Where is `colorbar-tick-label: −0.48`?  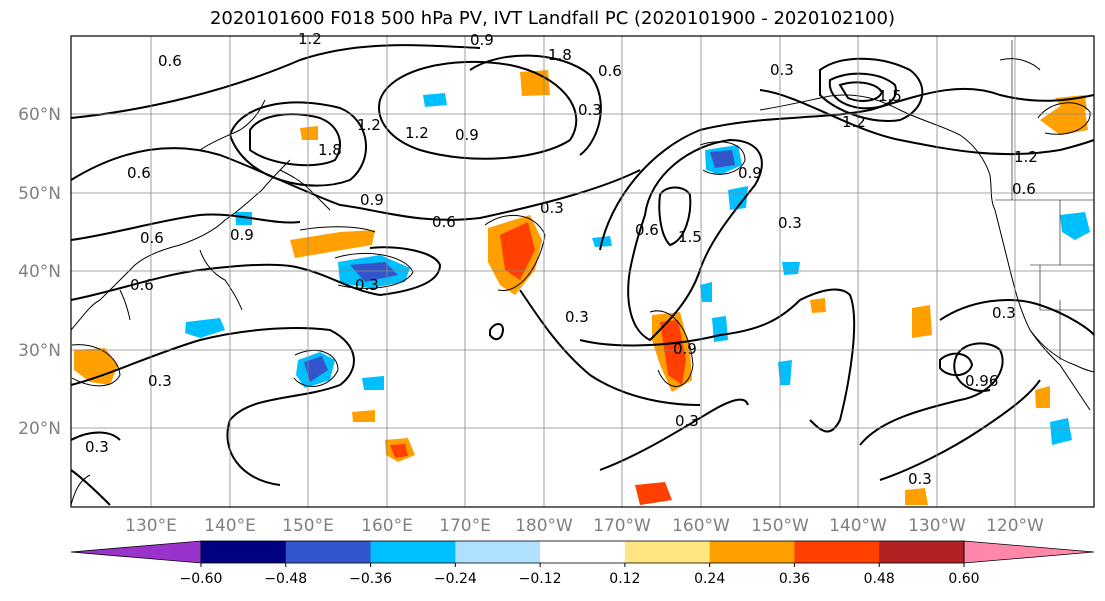 colorbar-tick-label: −0.48 is located at coordinates (285, 579).